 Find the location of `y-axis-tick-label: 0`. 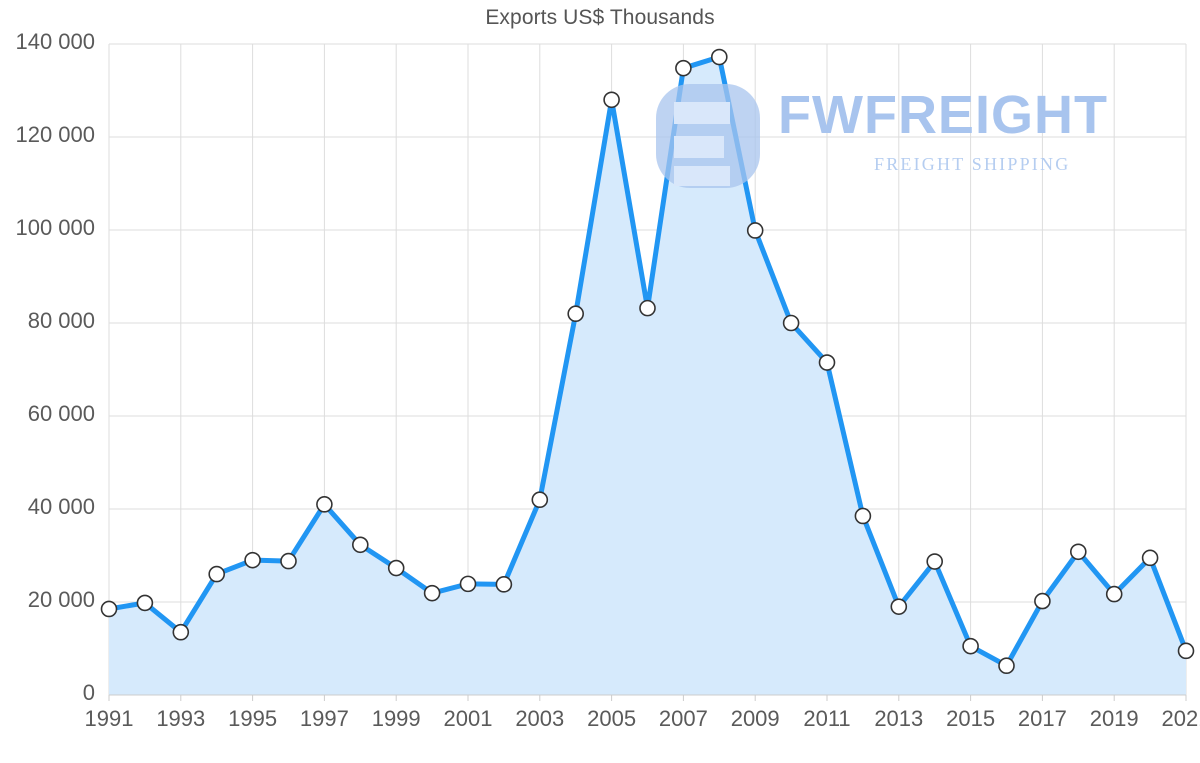

y-axis-tick-label: 0 is located at coordinates (88, 692).